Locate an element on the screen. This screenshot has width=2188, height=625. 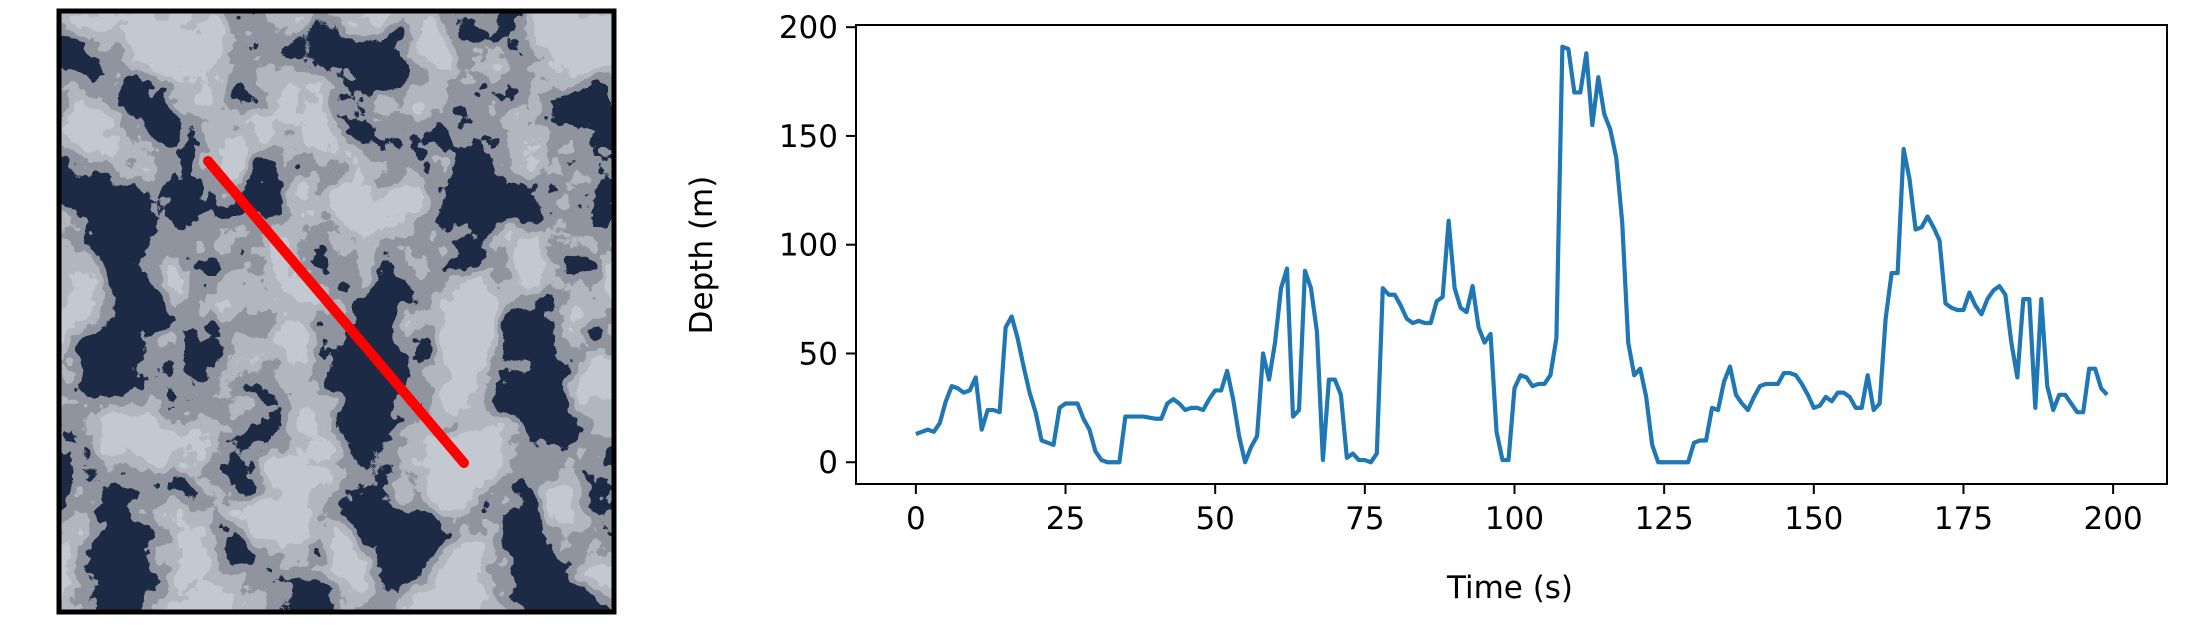
x-tick-label: 175 is located at coordinates (1963, 519).